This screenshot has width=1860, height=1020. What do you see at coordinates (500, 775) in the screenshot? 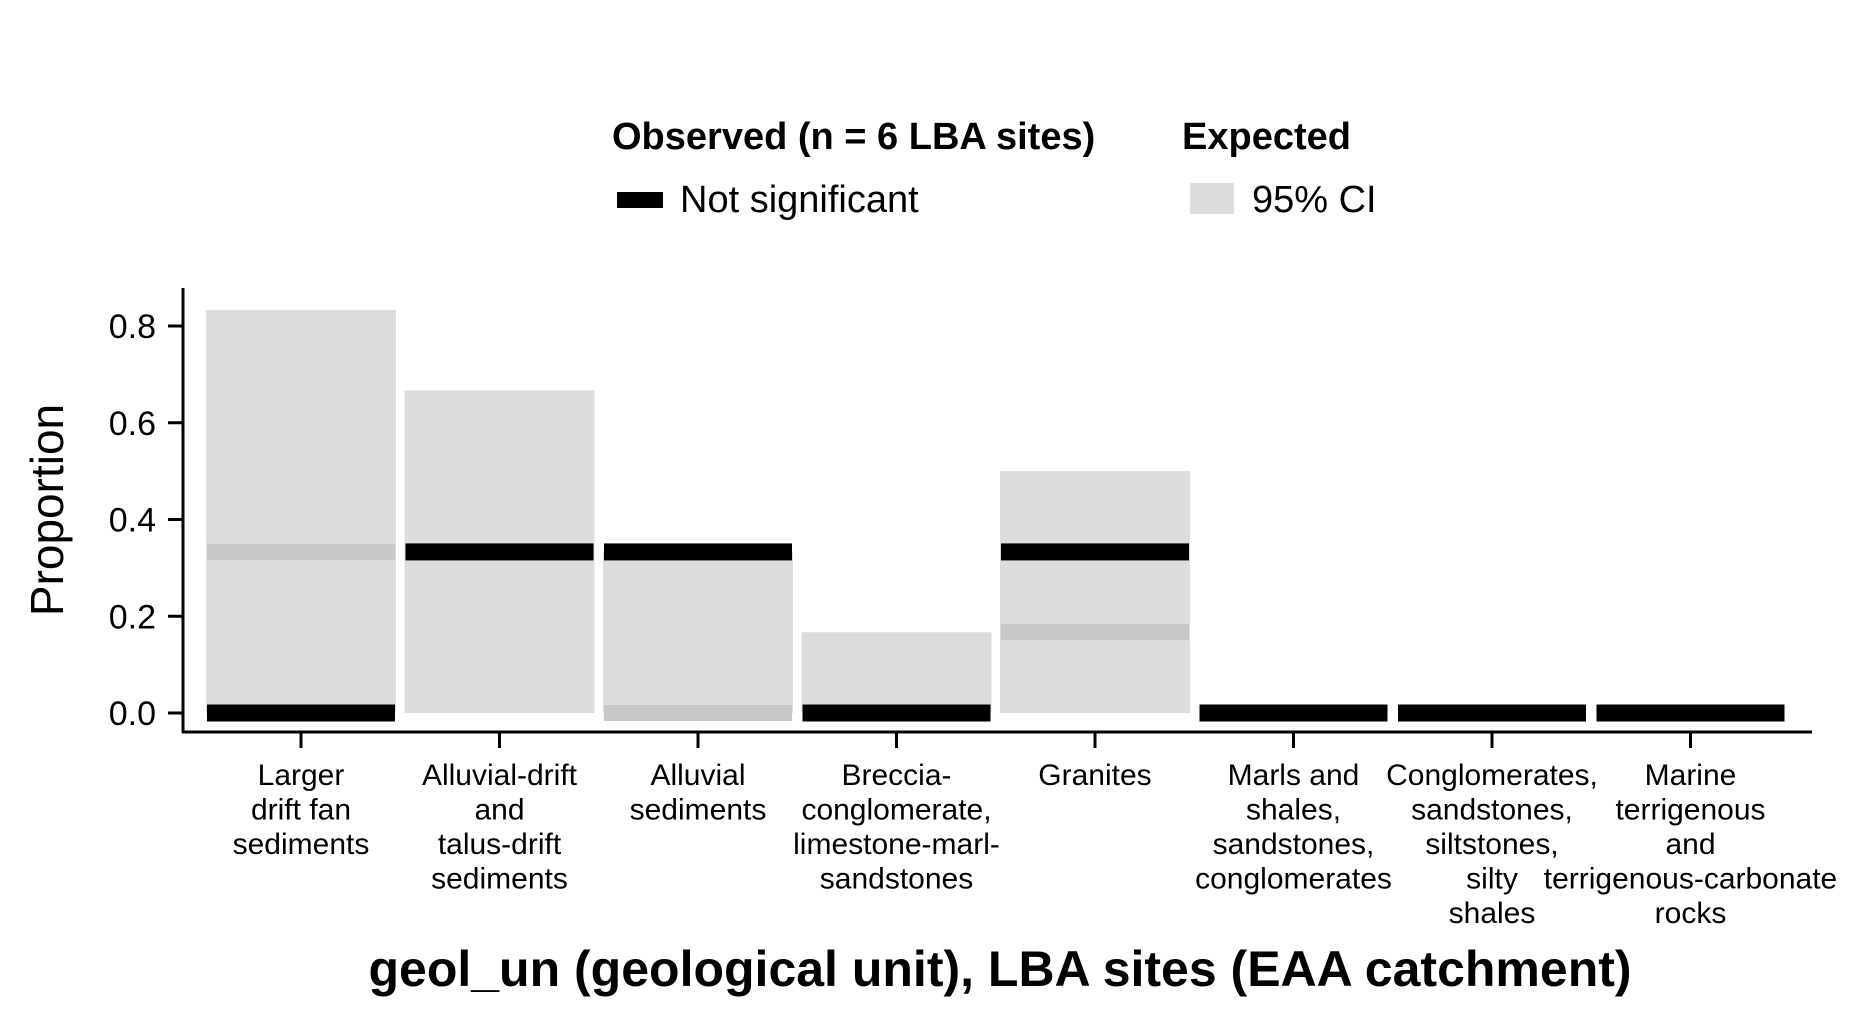
I see `x-tick-label-line: Alluvial-drift` at bounding box center [500, 775].